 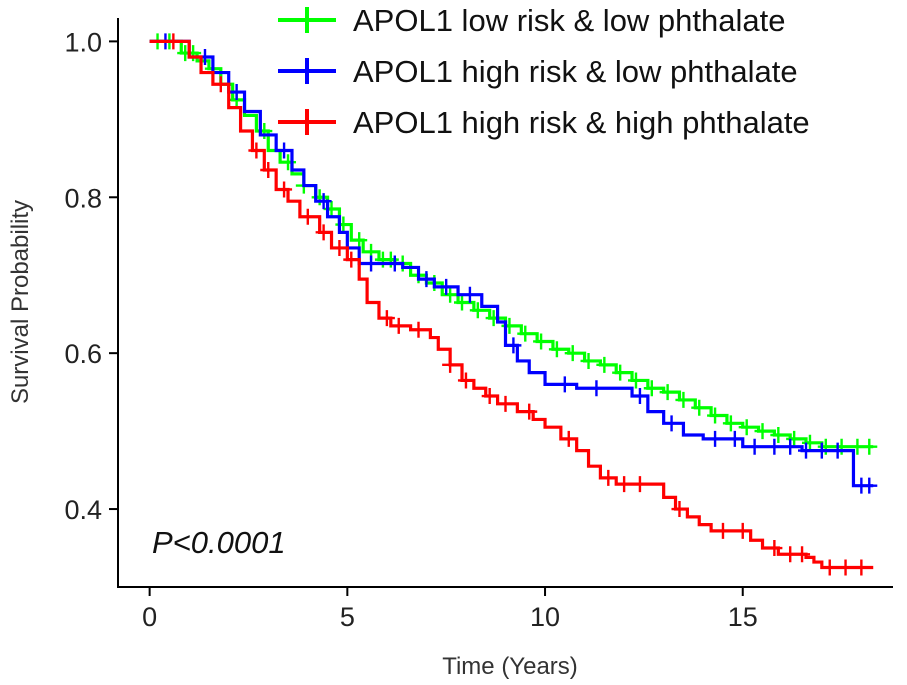 I want to click on y-axis-title: Survival Probability, so click(x=20, y=302).